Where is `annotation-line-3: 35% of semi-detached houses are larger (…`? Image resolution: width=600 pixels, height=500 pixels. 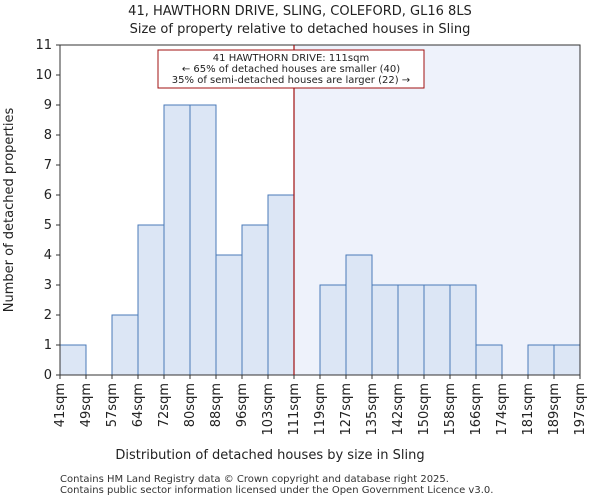
annotation-line-3: 35% of semi-detached houses are larger (… is located at coordinates (291, 80).